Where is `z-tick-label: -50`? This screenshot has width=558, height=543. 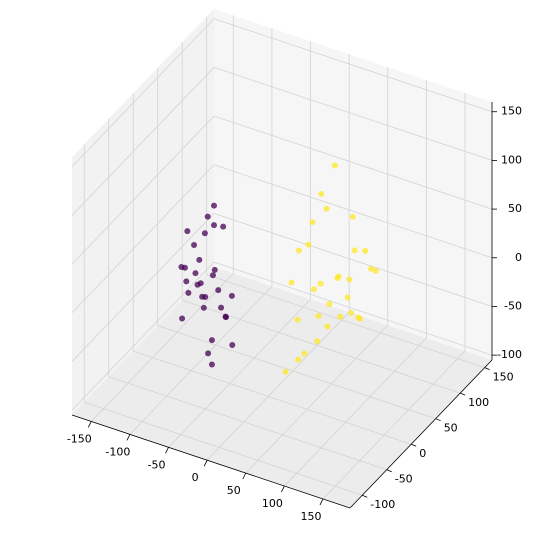 z-tick-label: -50 is located at coordinates (513, 305).